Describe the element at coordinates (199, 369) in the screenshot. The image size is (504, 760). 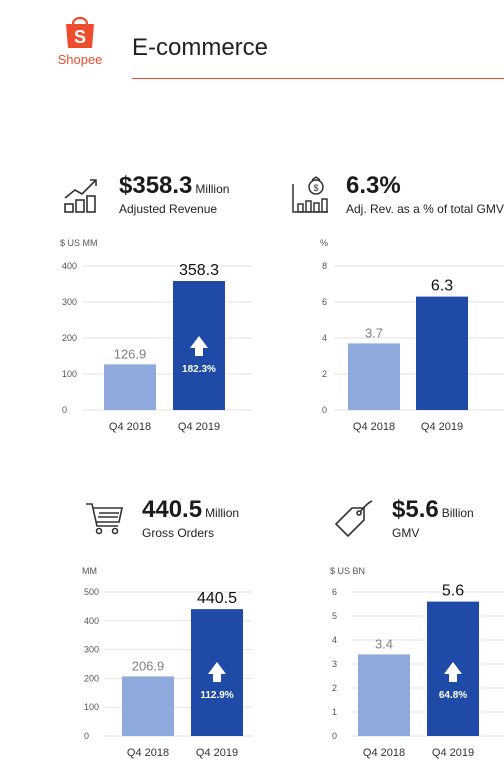
I see `growth-label: 182.3%` at that location.